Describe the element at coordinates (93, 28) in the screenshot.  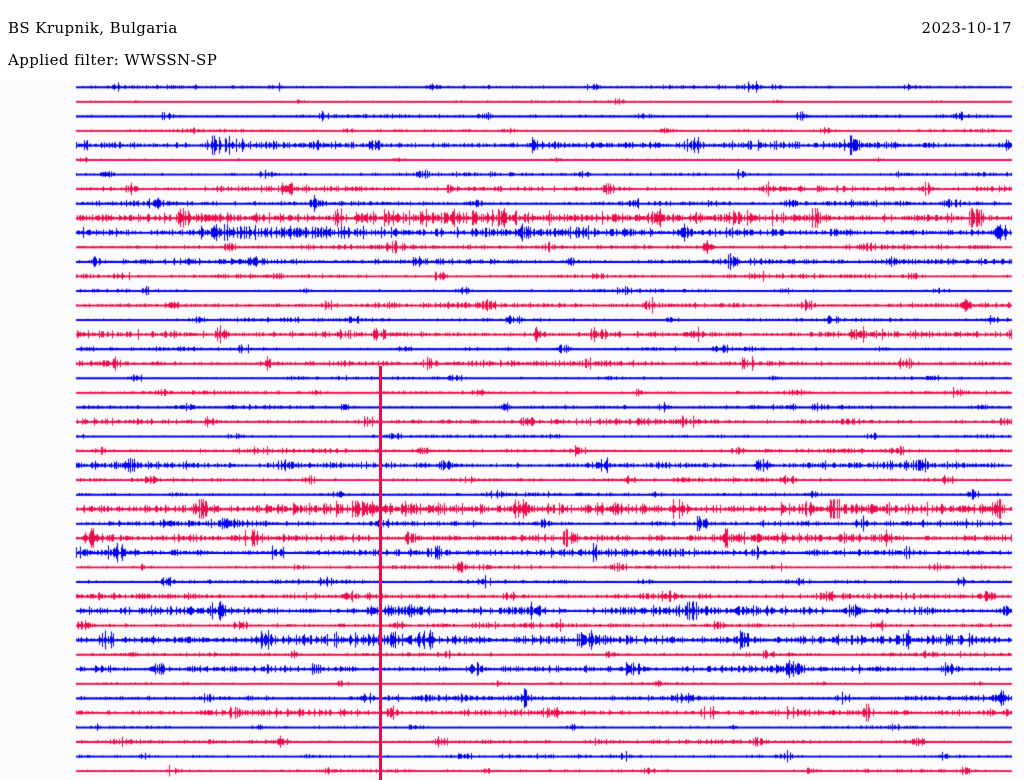
I see `page-title: BS Krupnik, Bulgaria` at that location.